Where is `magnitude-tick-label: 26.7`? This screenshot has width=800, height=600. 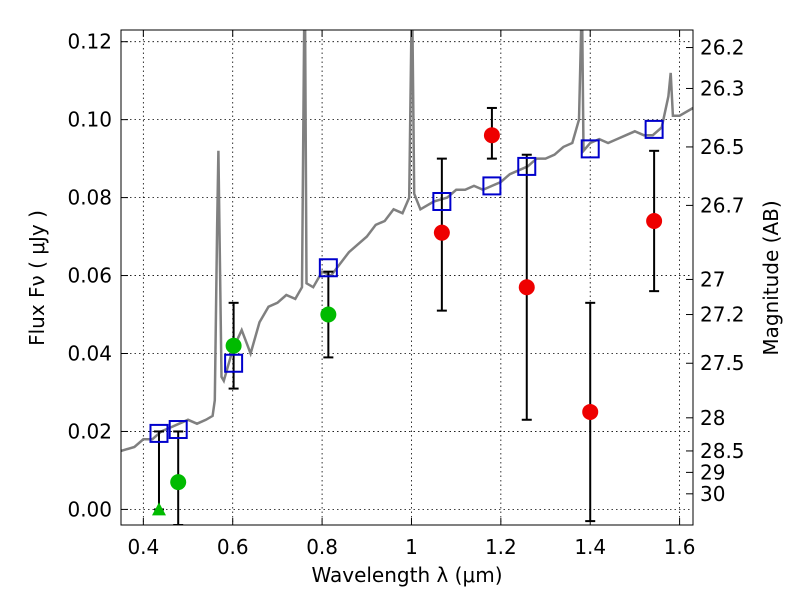 magnitude-tick-label: 26.7 is located at coordinates (722, 205).